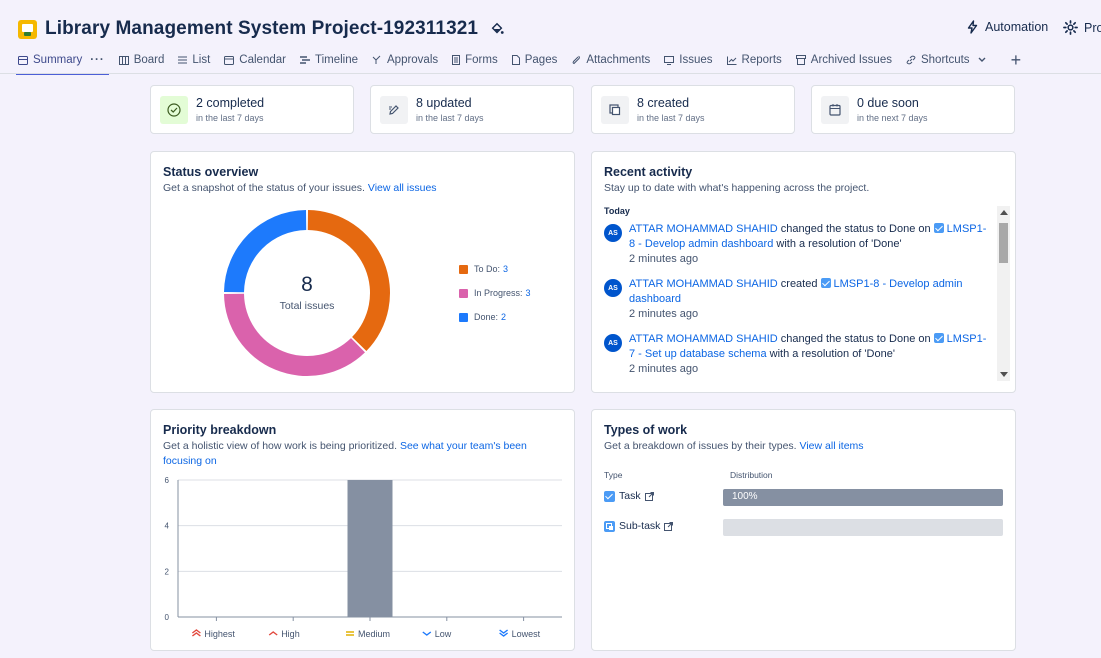 The width and height of the screenshot is (1101, 658). I want to click on tab-reports: Reports, so click(754, 60).